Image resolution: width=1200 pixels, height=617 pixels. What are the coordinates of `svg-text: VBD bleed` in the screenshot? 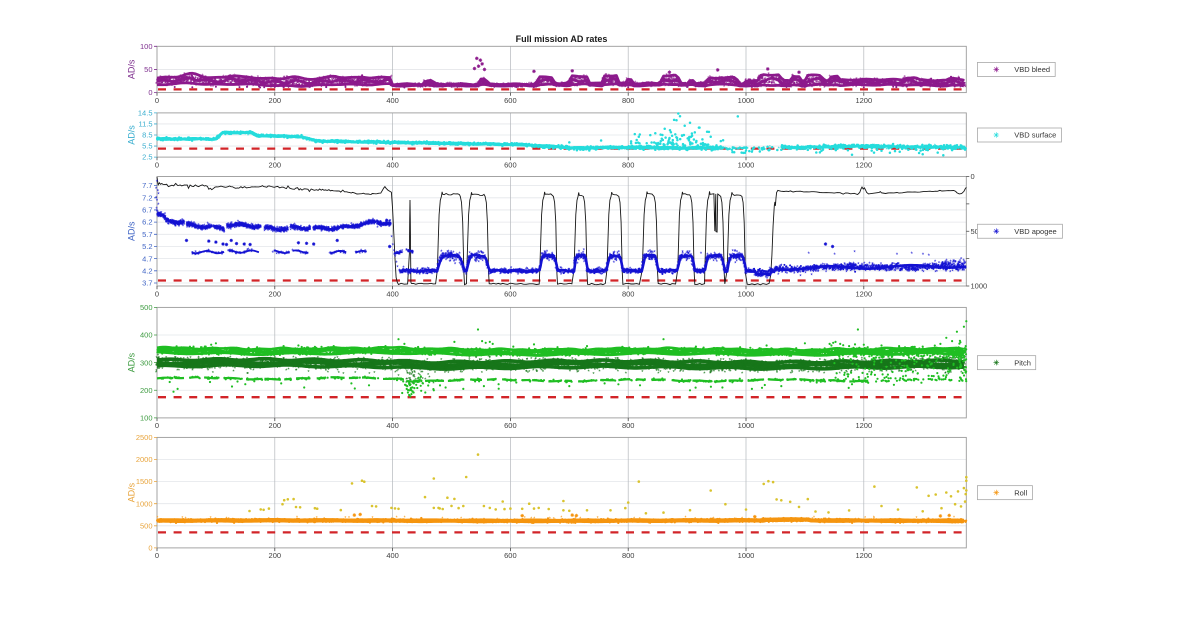 It's located at (1032, 69).